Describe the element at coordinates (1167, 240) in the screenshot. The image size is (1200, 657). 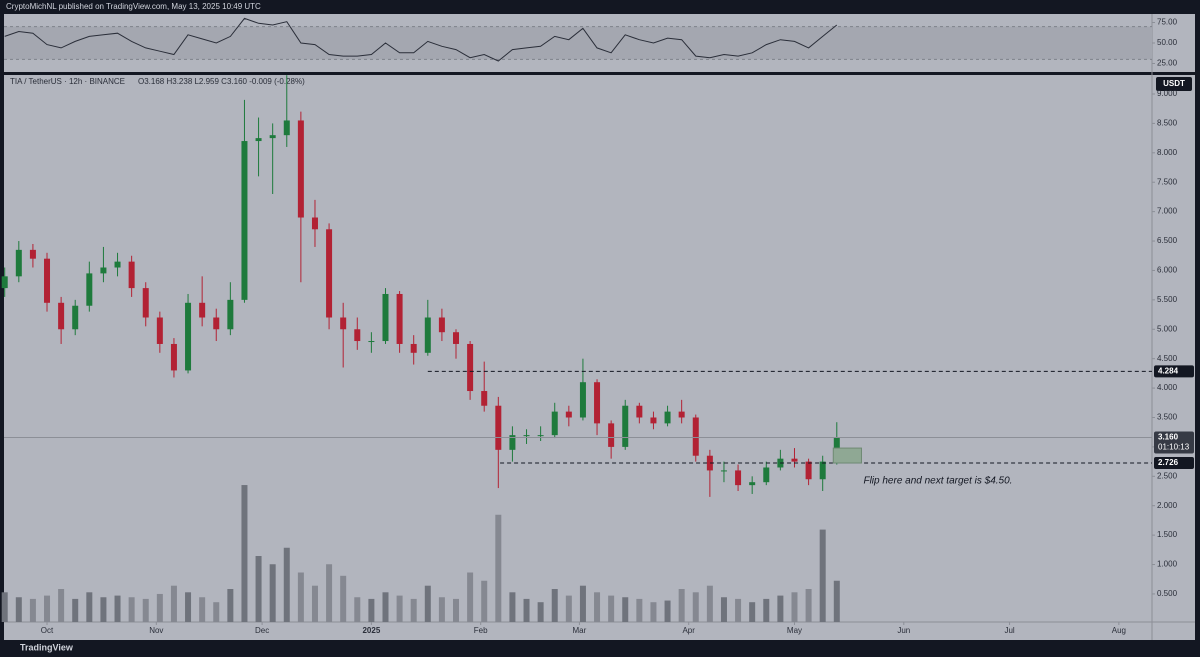
I see `y-tick-label: 6.500` at that location.